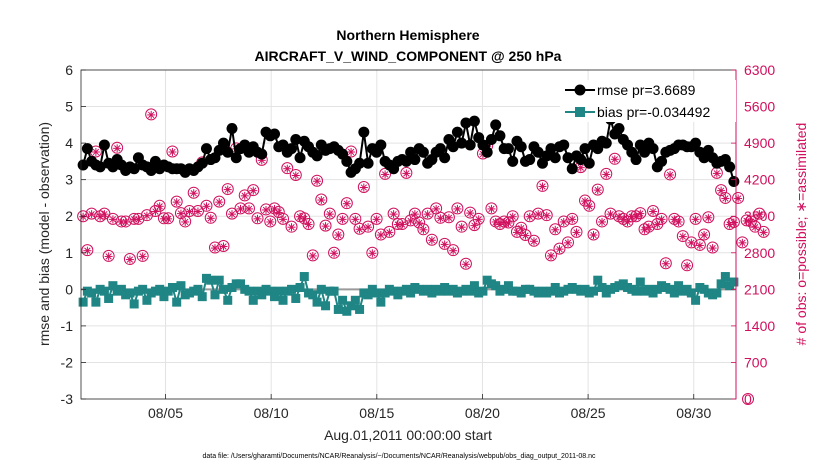 This screenshot has width=830, height=470. I want to click on y-left-tick-label: 5, so click(69, 107).